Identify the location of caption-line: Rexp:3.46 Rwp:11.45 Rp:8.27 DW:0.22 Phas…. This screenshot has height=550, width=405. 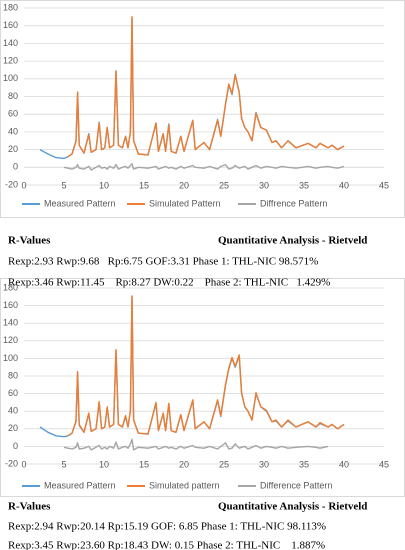
(169, 283).